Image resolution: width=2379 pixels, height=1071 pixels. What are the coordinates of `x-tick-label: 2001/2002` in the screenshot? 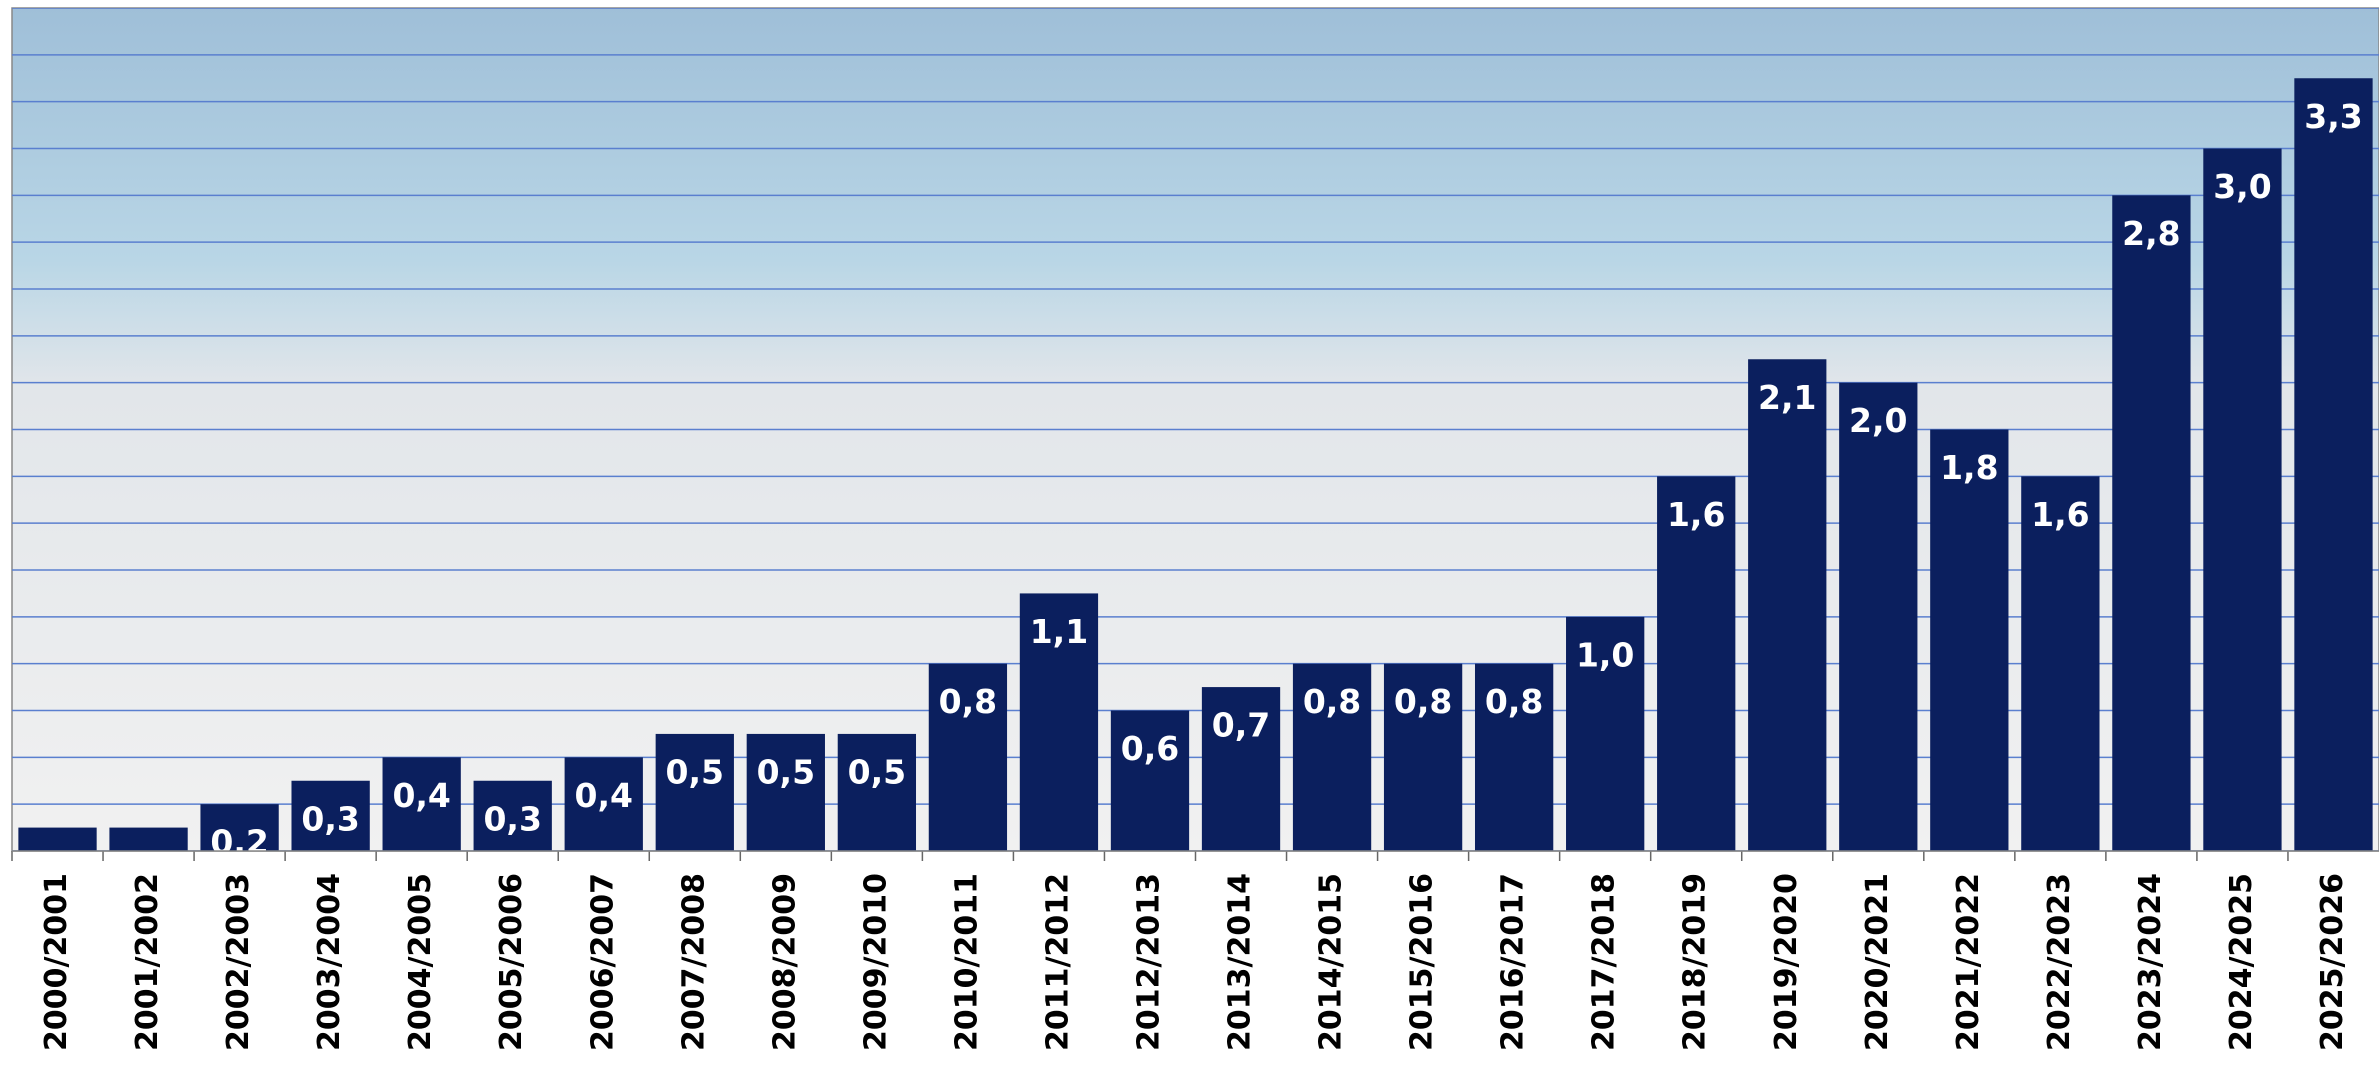 It's located at (147, 962).